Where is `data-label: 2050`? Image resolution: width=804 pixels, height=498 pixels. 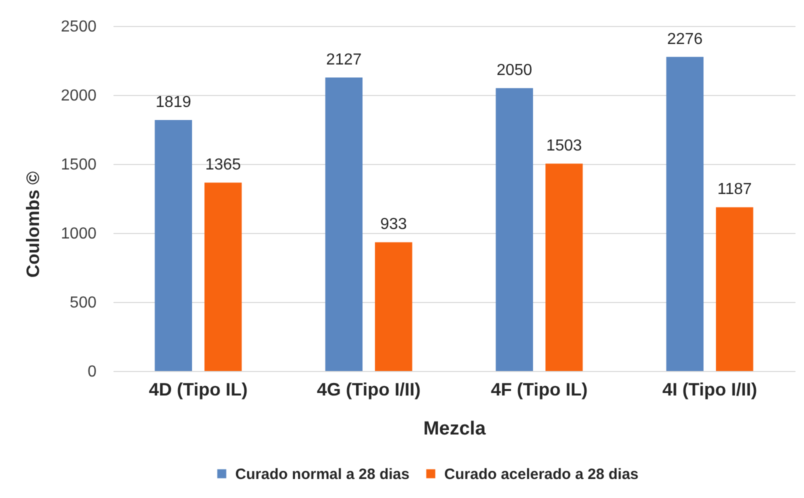 data-label: 2050 is located at coordinates (514, 71).